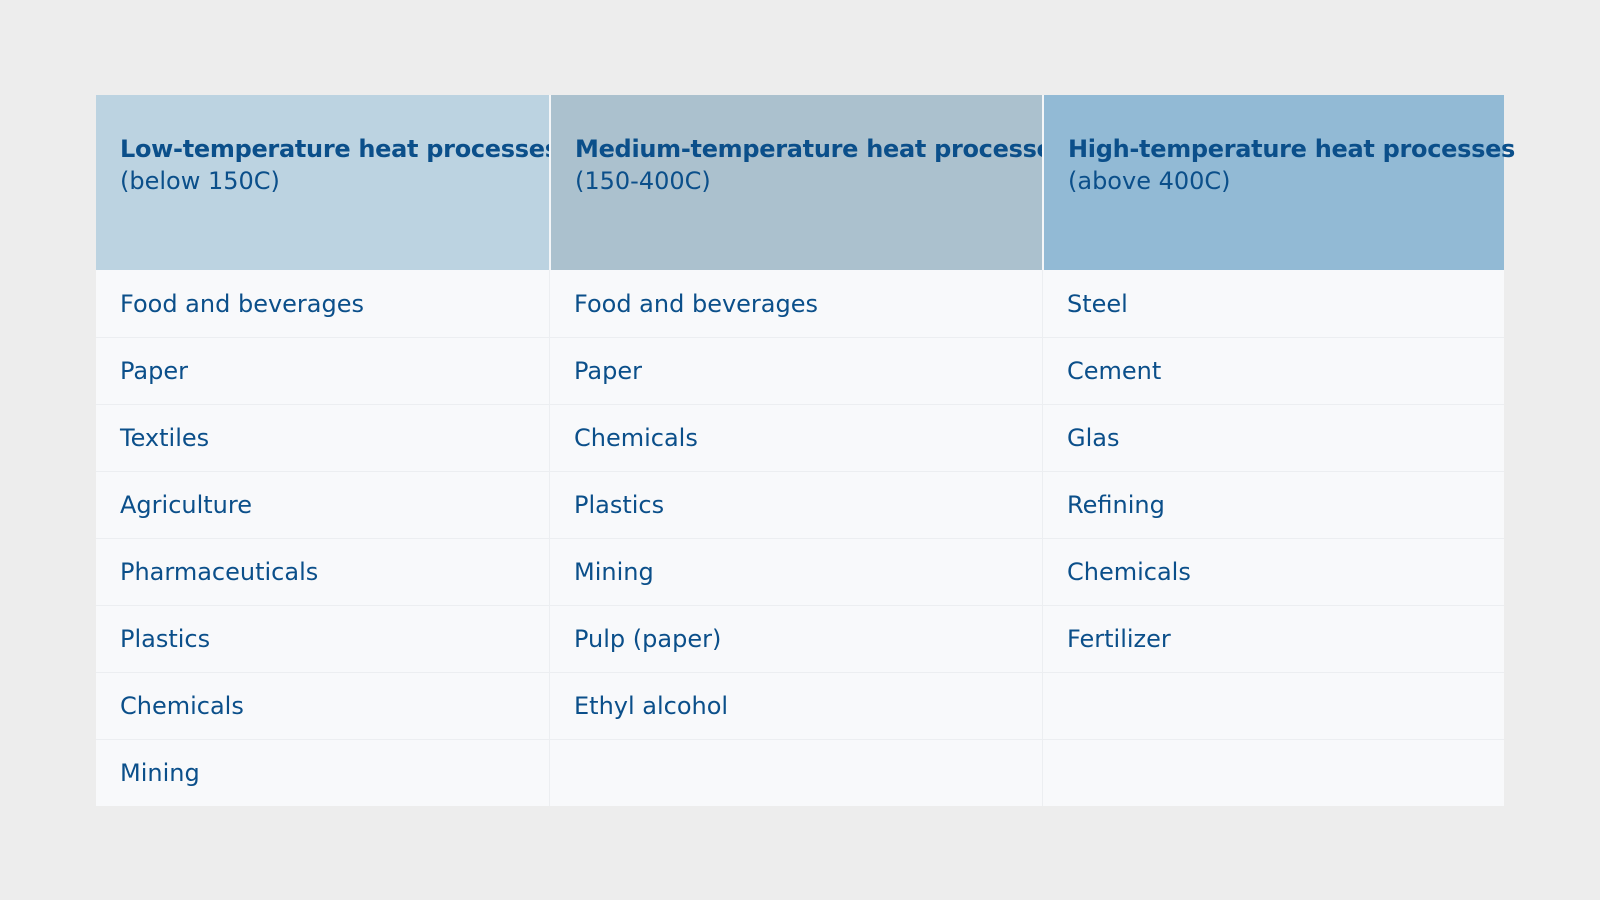 Image resolution: width=1600 pixels, height=900 pixels. What do you see at coordinates (795, 639) in the screenshot?
I see `table-cell: Pulp (paper)` at bounding box center [795, 639].